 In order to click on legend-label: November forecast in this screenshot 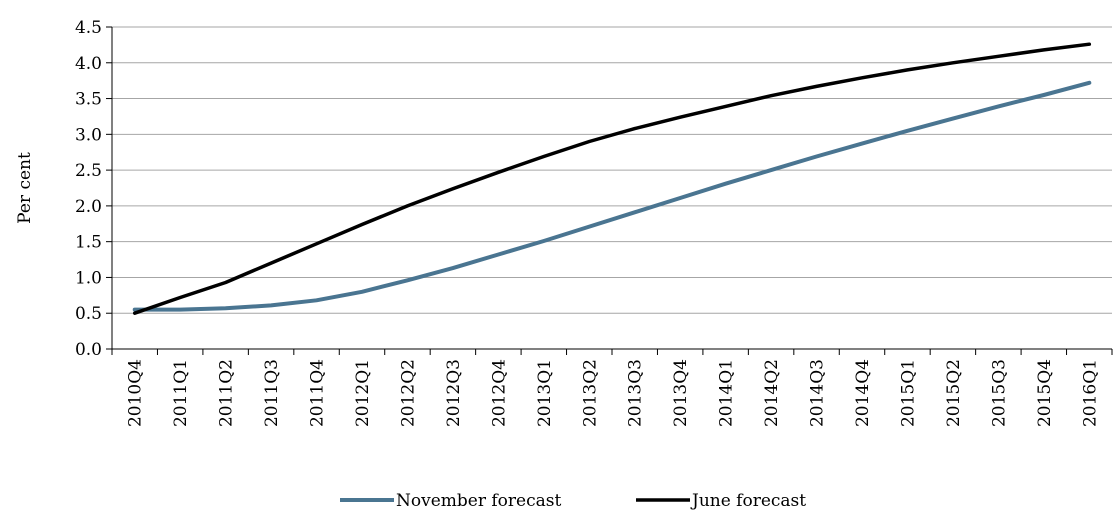, I will do `click(478, 501)`.